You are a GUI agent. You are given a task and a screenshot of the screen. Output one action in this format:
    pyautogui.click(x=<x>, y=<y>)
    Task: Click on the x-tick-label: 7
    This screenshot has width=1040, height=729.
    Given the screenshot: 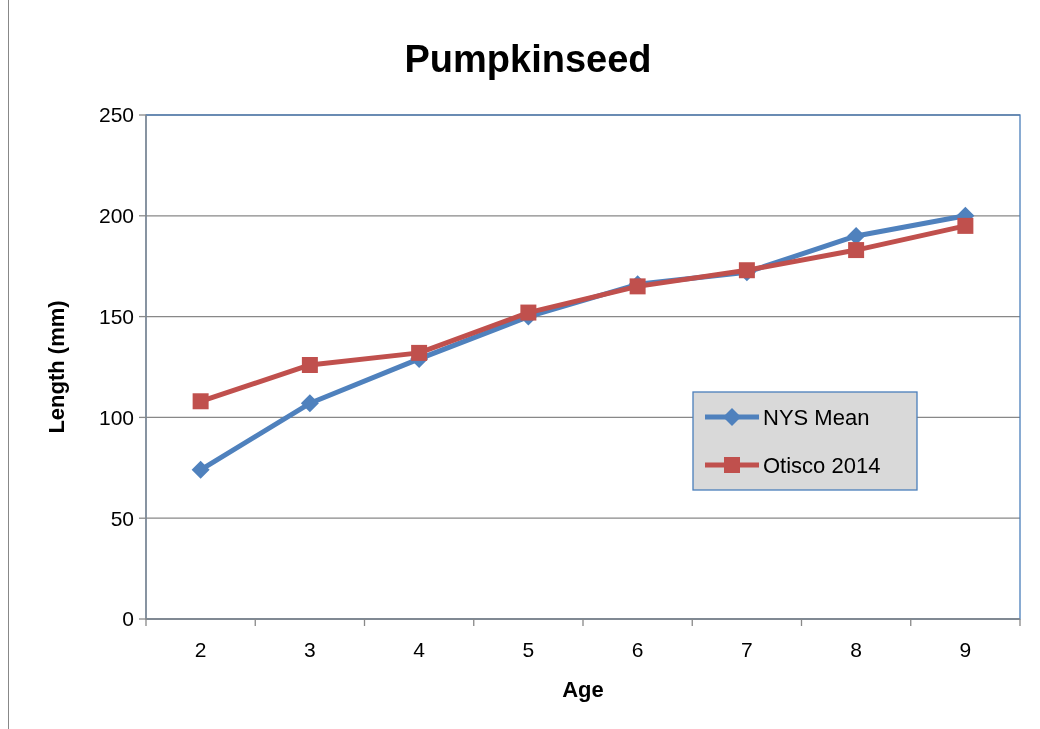 What is the action you would take?
    pyautogui.click(x=747, y=649)
    